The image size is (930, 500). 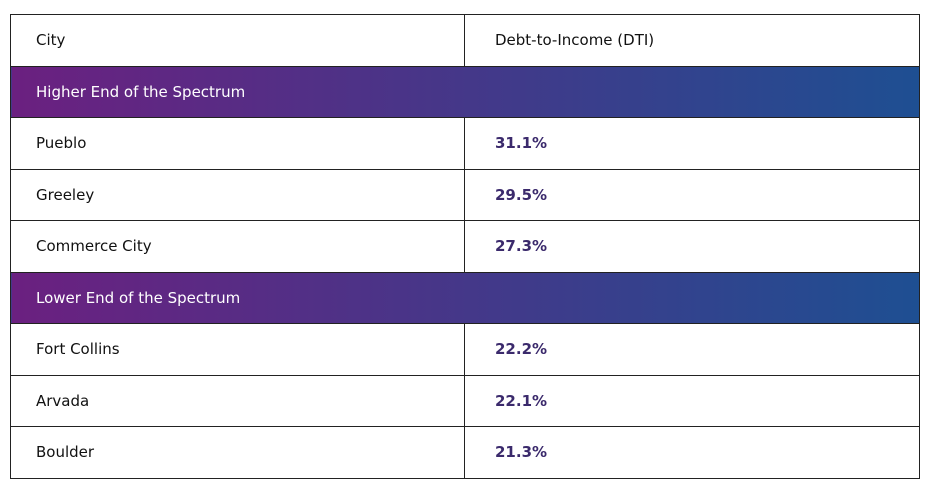 I want to click on dti-cell: 31.1%, so click(x=692, y=143).